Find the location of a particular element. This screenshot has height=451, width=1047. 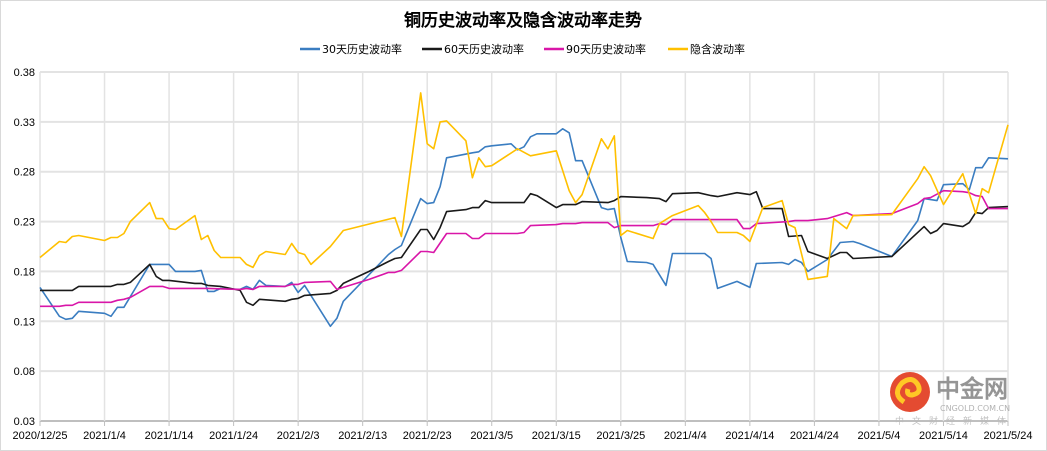

legend-label: 隐含波动率 is located at coordinates (717, 49).